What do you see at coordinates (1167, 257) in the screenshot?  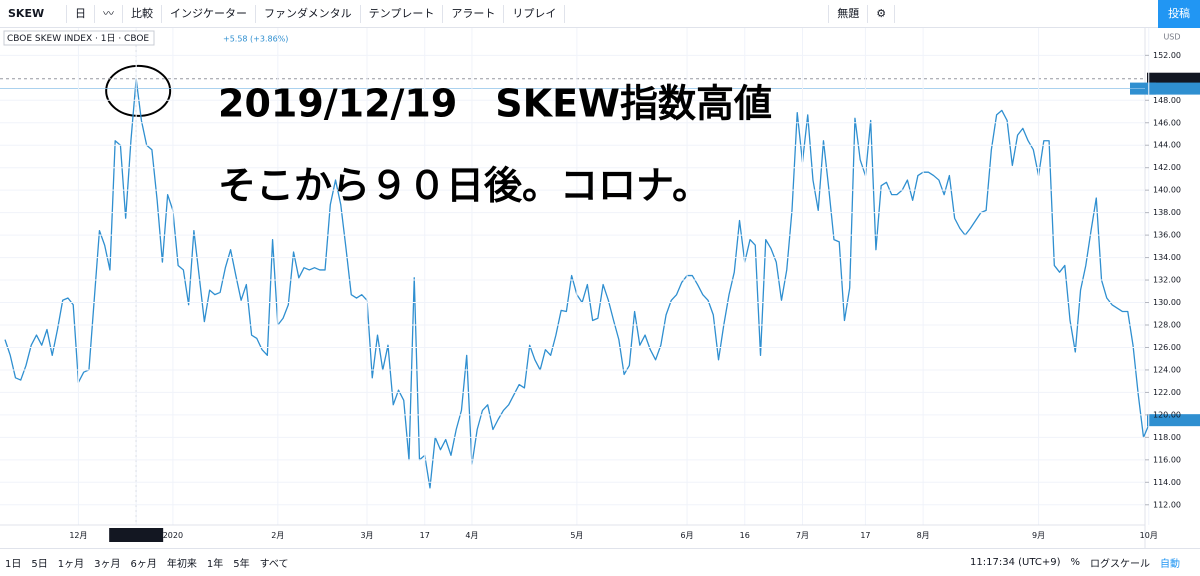 I see `y-tick-label: 134.00` at bounding box center [1167, 257].